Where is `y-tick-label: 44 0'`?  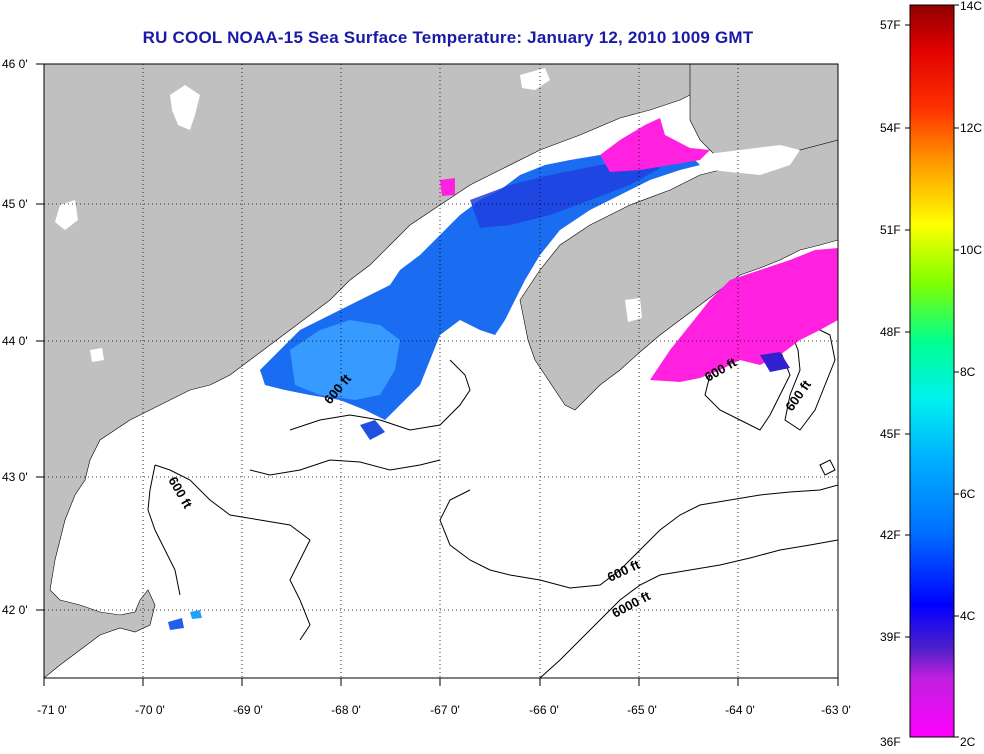
y-tick-label: 44 0' is located at coordinates (15, 341).